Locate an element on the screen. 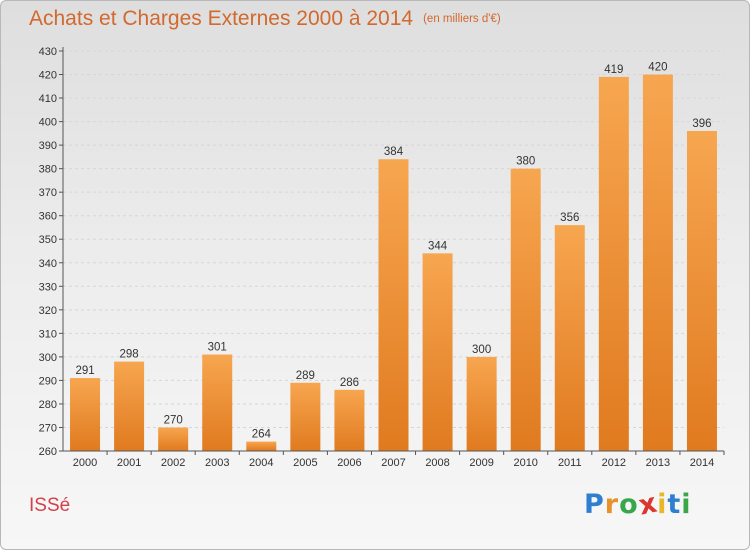 The height and width of the screenshot is (550, 750). data-label-2014: 396 is located at coordinates (701, 124).